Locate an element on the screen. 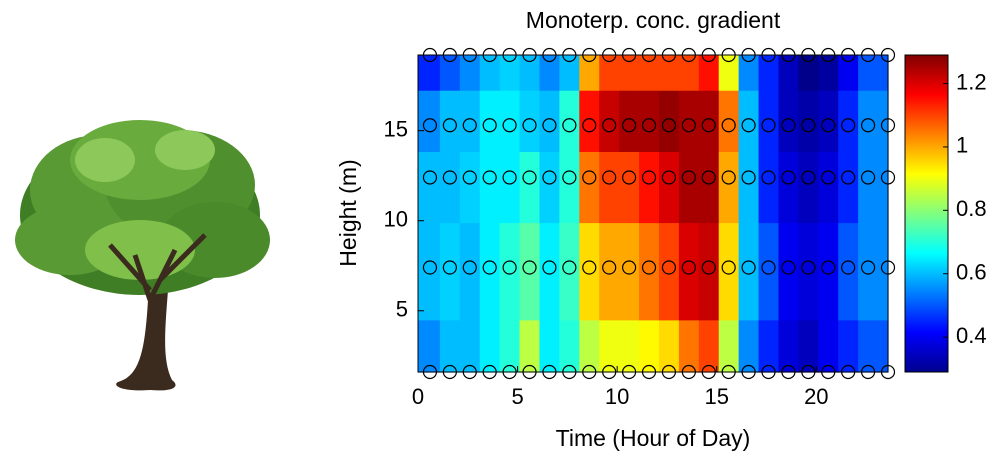  x-tick-label: 0 is located at coordinates (418, 396).